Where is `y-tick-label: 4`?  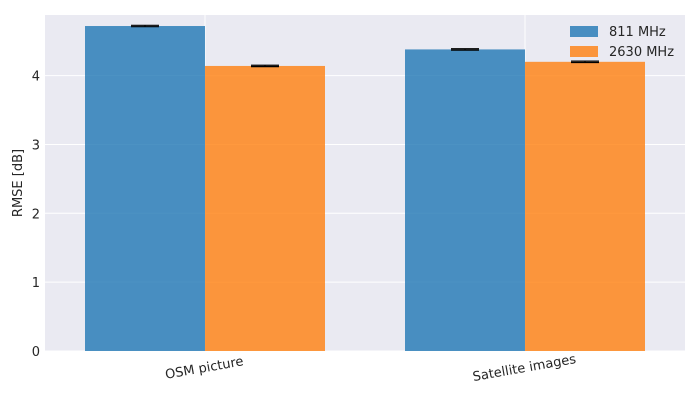
y-tick-label: 4 is located at coordinates (36, 77).